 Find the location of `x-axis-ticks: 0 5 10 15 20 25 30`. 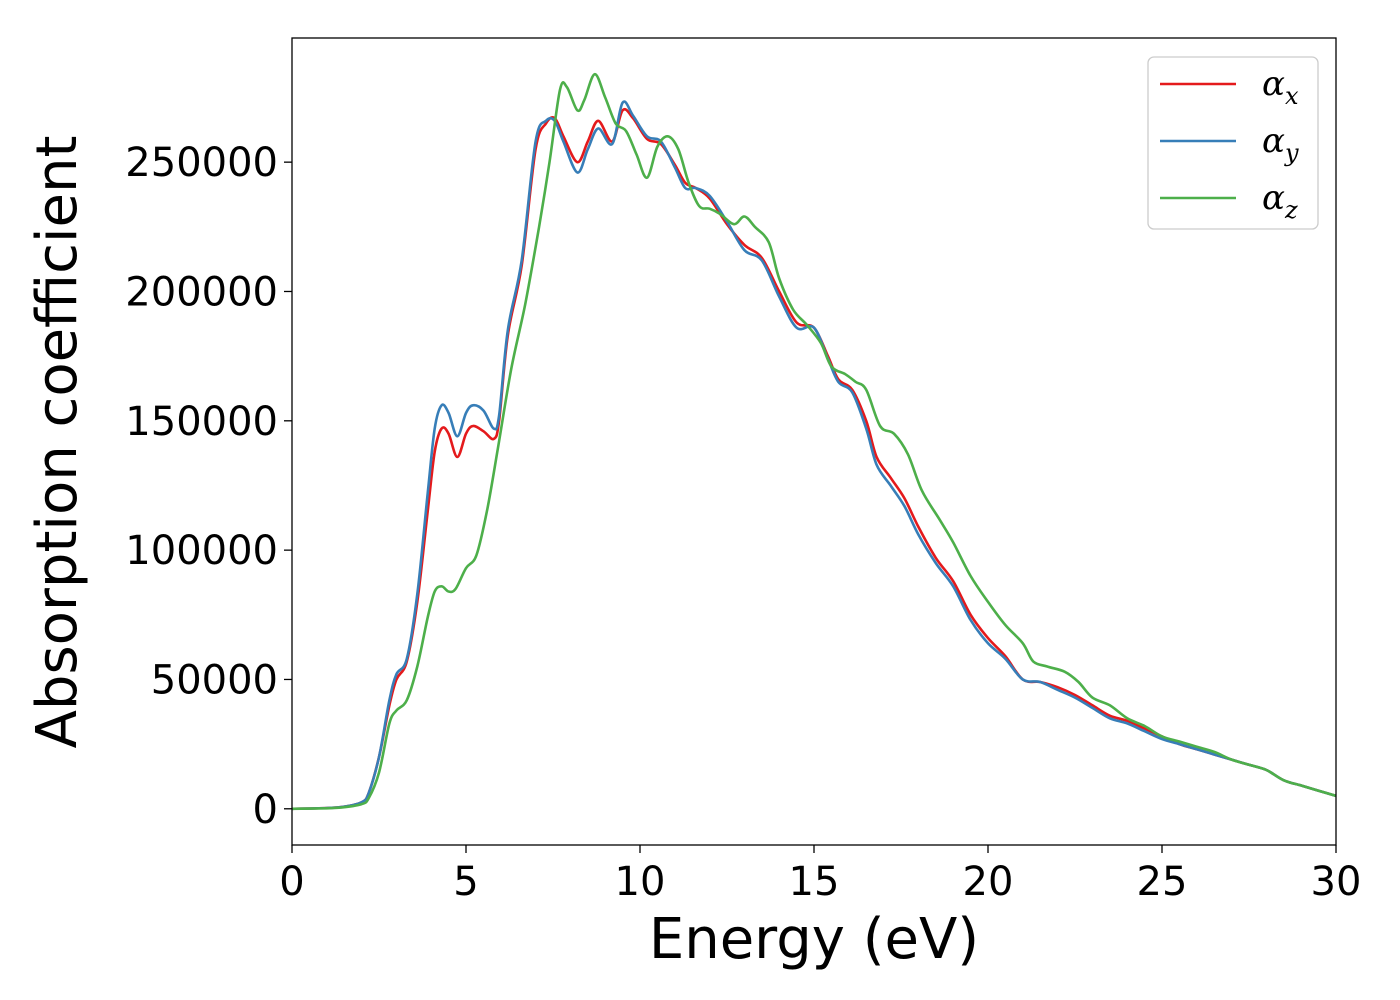

x-axis-ticks: 0 5 10 15 20 25 30 is located at coordinates (820, 875).